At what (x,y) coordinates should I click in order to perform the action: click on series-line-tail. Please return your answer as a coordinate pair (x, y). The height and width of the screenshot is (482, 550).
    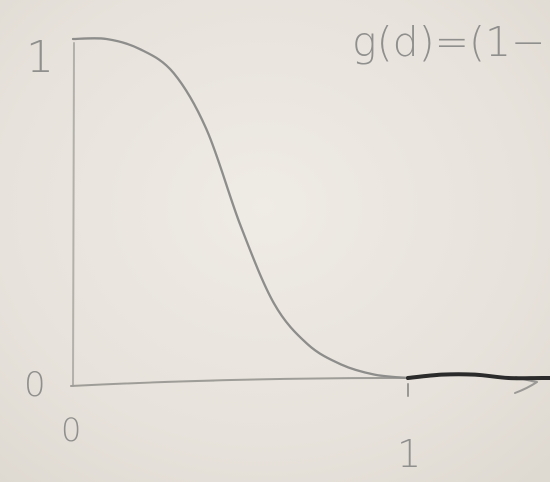
    Looking at the image, I should click on (478, 376).